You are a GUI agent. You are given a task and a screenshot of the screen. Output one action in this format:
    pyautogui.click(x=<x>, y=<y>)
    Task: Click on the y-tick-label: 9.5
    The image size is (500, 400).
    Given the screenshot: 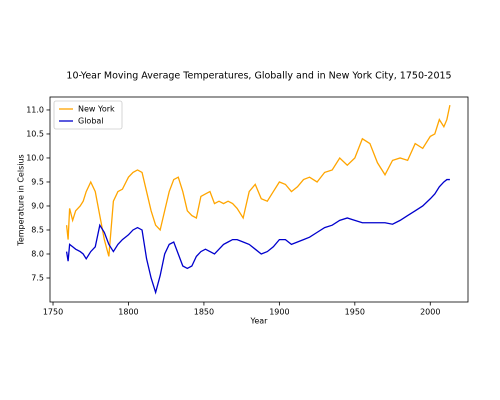 What is the action you would take?
    pyautogui.click(x=37, y=181)
    